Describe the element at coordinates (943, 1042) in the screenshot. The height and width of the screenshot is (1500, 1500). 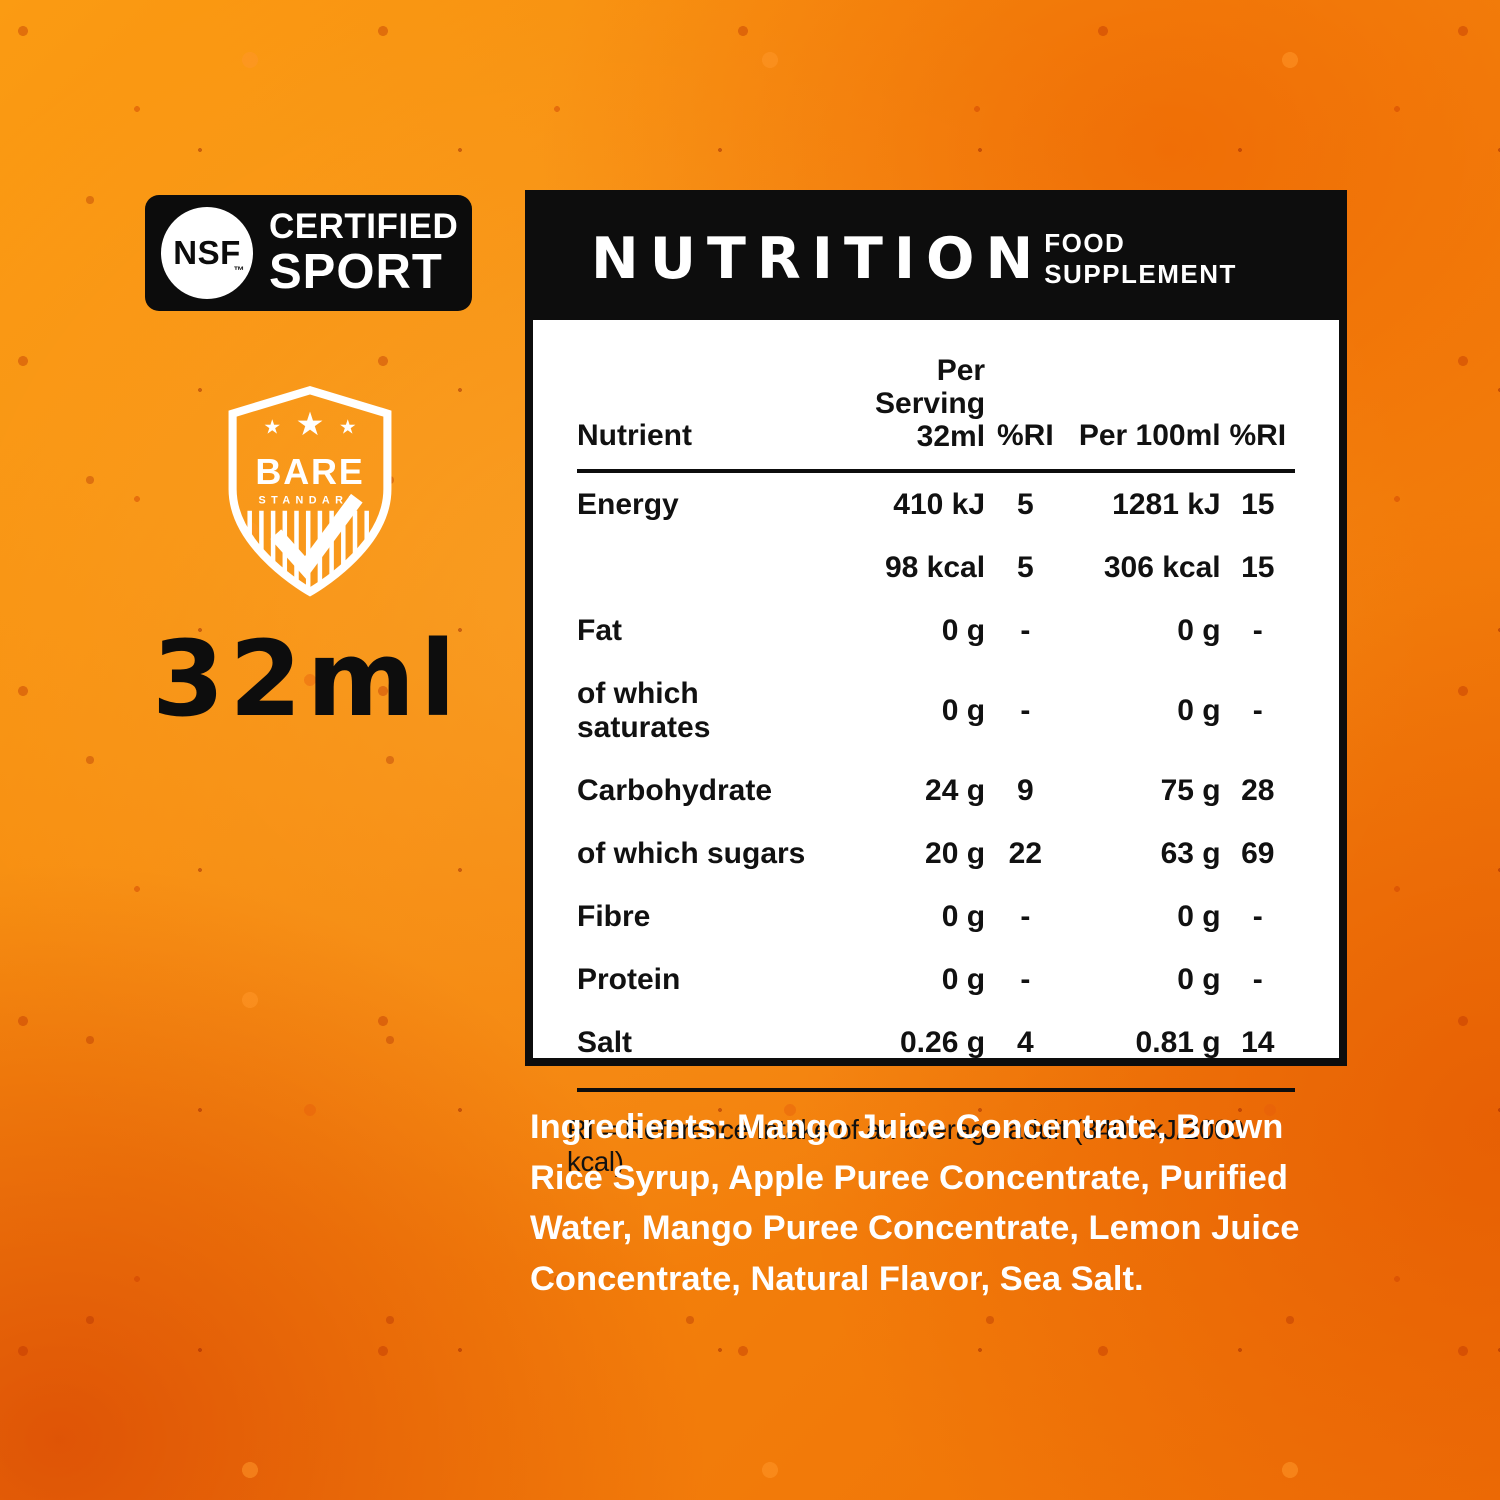
I see `cell-serving: 0.26 g` at that location.